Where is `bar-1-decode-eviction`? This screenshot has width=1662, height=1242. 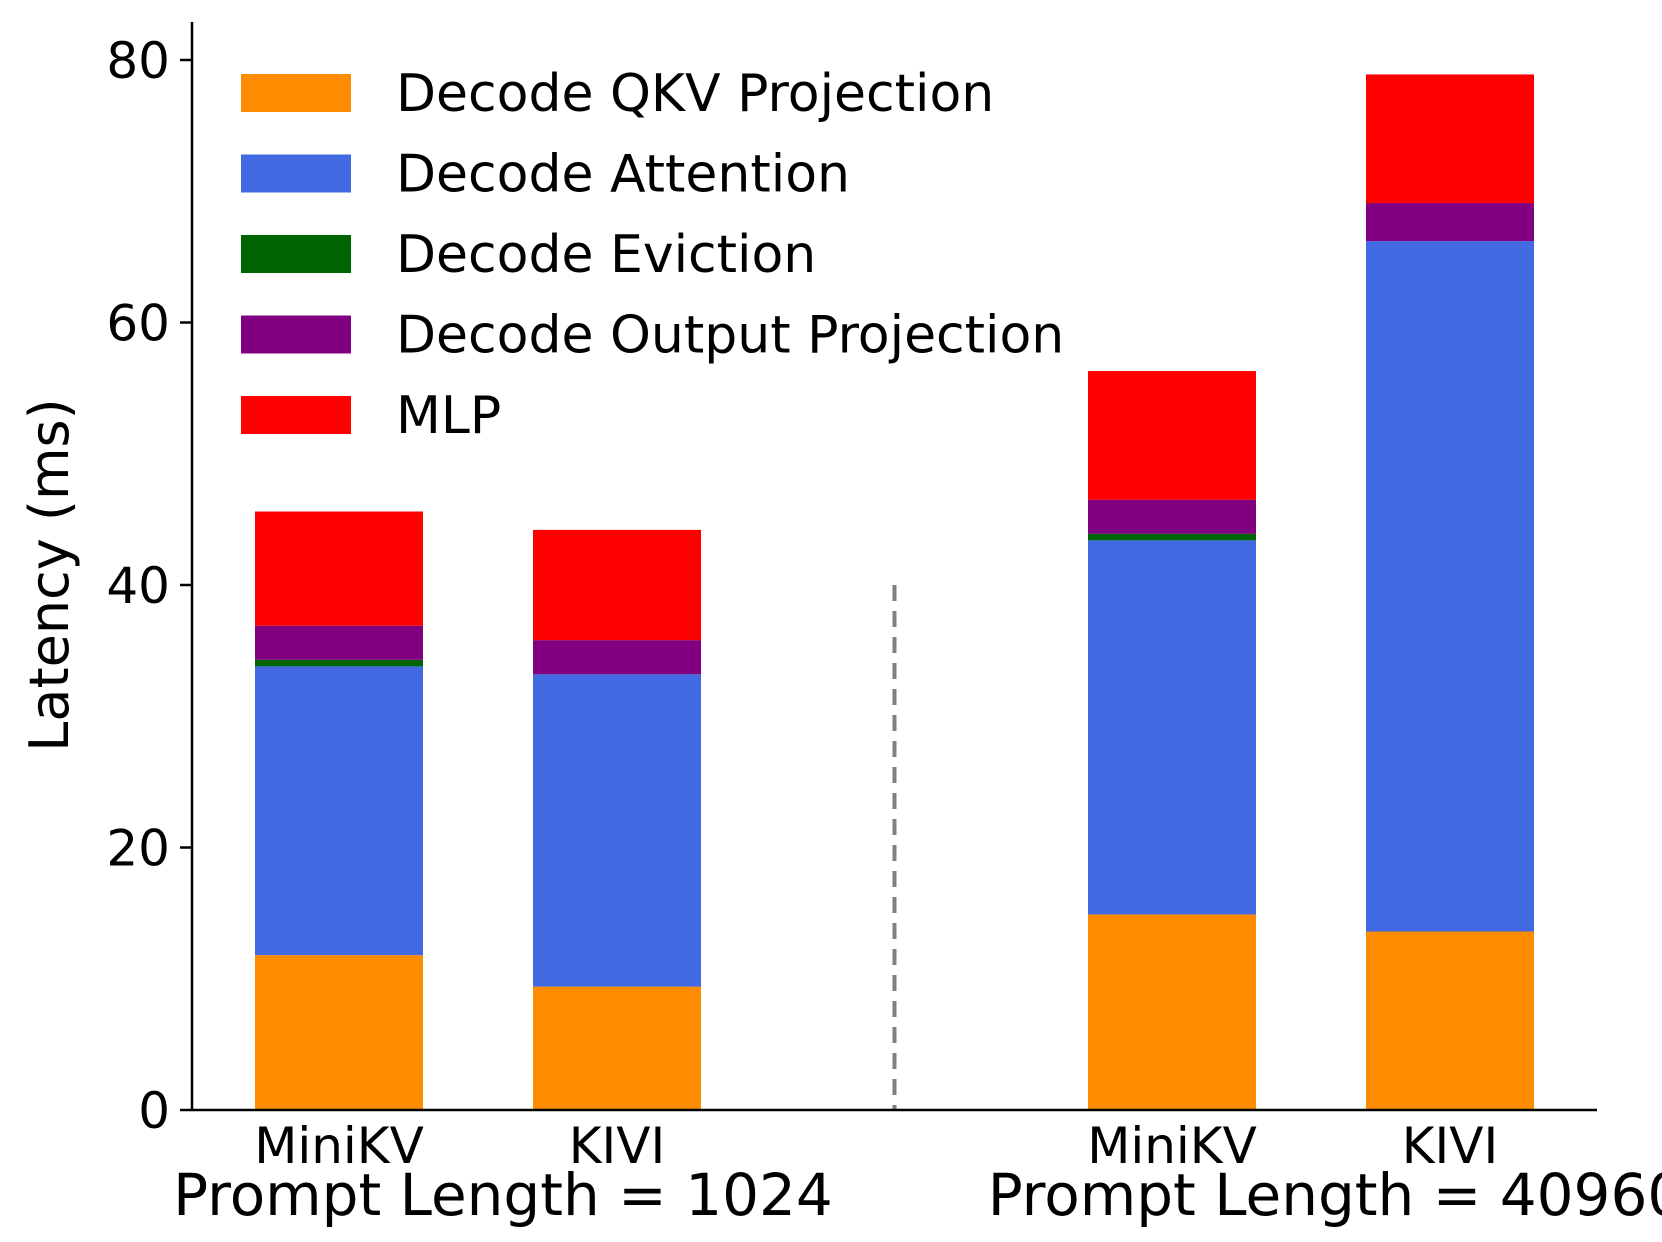
bar-1-decode-eviction is located at coordinates (339, 663).